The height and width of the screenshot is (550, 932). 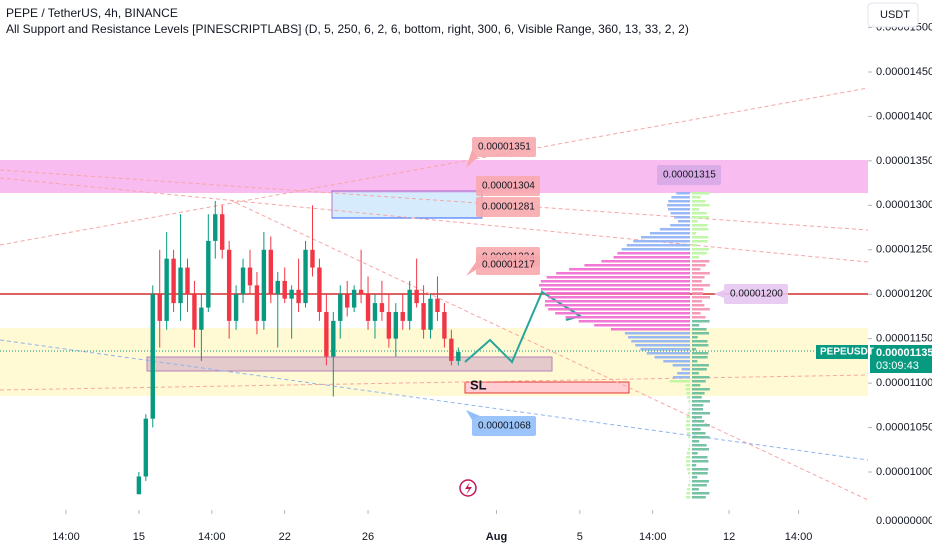 What do you see at coordinates (66, 537) in the screenshot?
I see `x-tick-label: 14:00` at bounding box center [66, 537].